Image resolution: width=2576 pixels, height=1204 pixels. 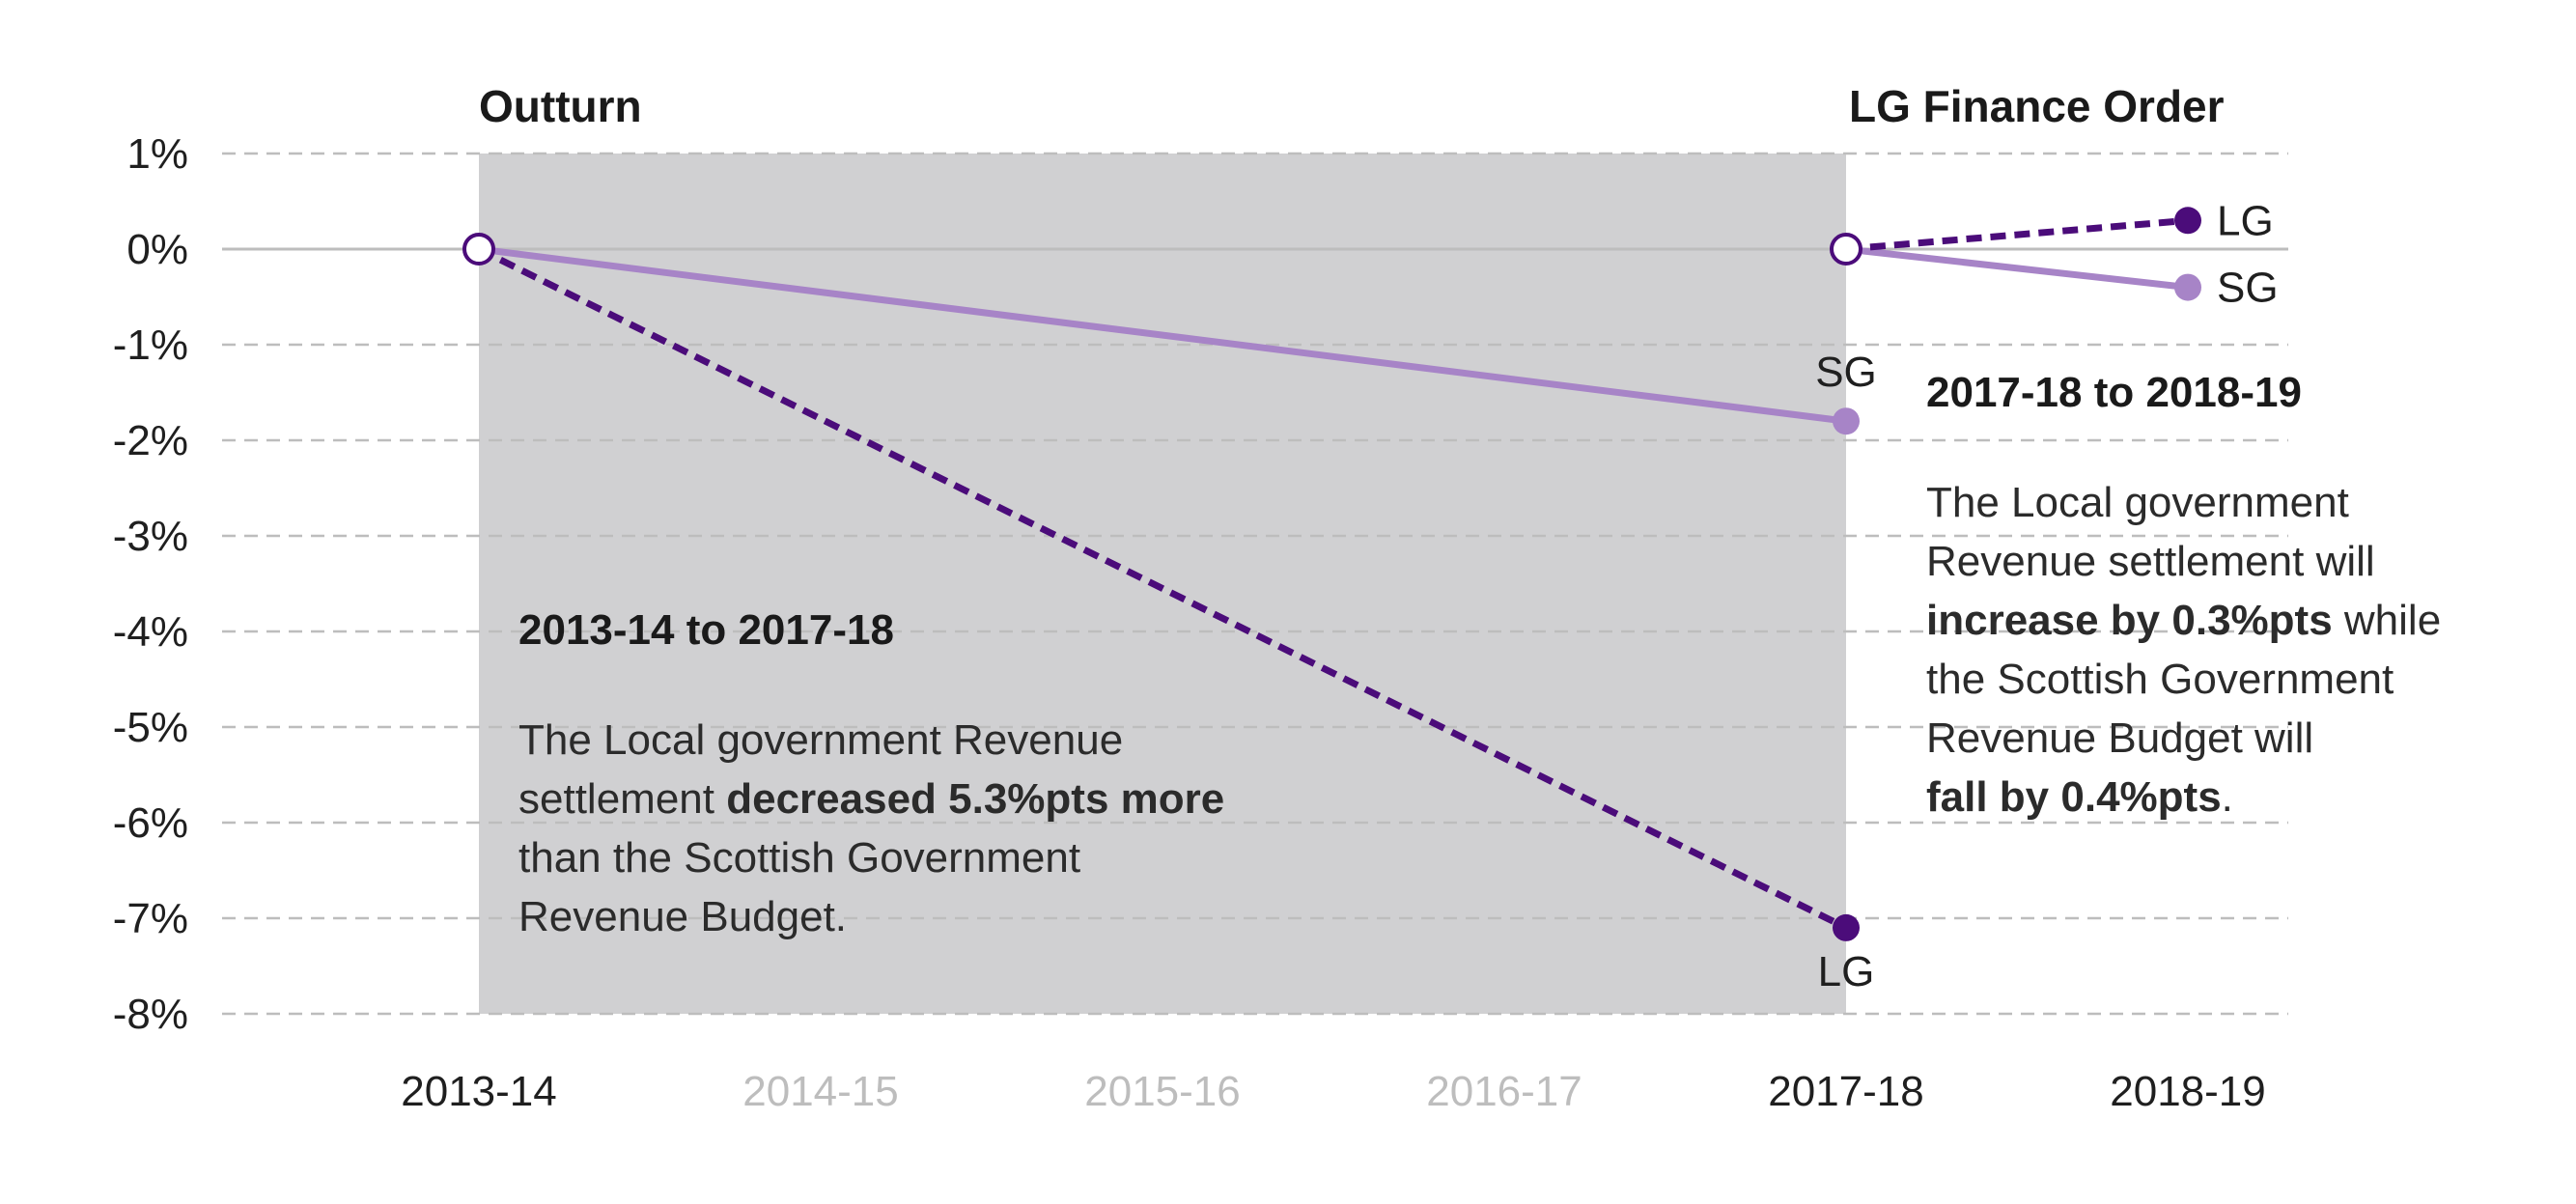 I want to click on note-outturn-line: than the Scottish Government, so click(x=800, y=858).